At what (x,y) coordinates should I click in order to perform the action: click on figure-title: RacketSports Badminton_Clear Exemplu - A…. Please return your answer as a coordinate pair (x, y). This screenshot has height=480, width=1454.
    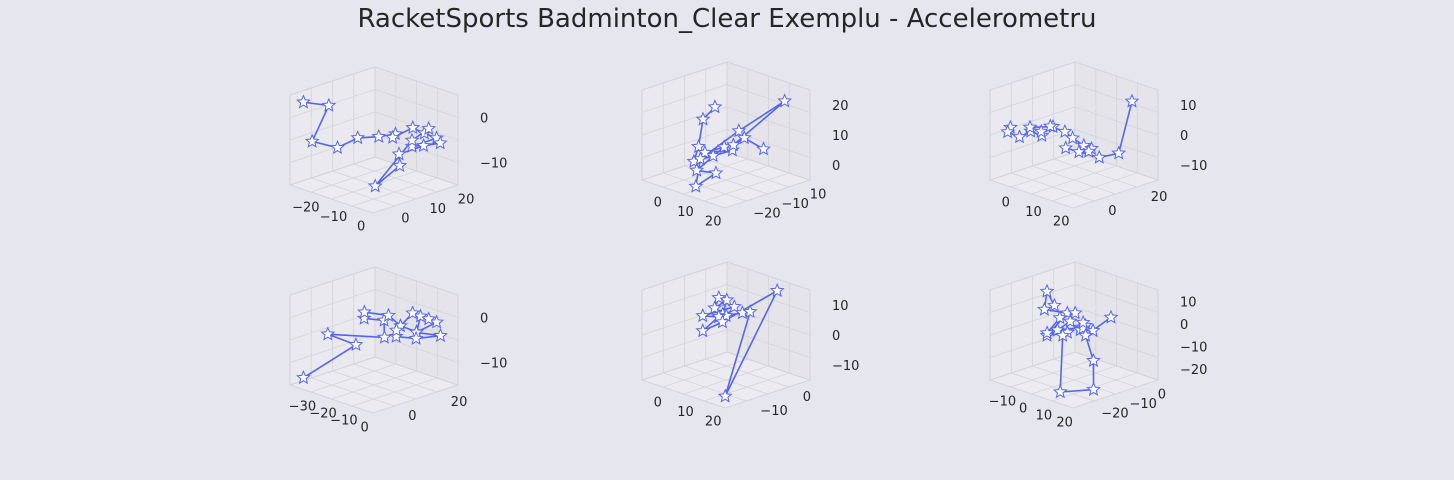
    Looking at the image, I should click on (727, 19).